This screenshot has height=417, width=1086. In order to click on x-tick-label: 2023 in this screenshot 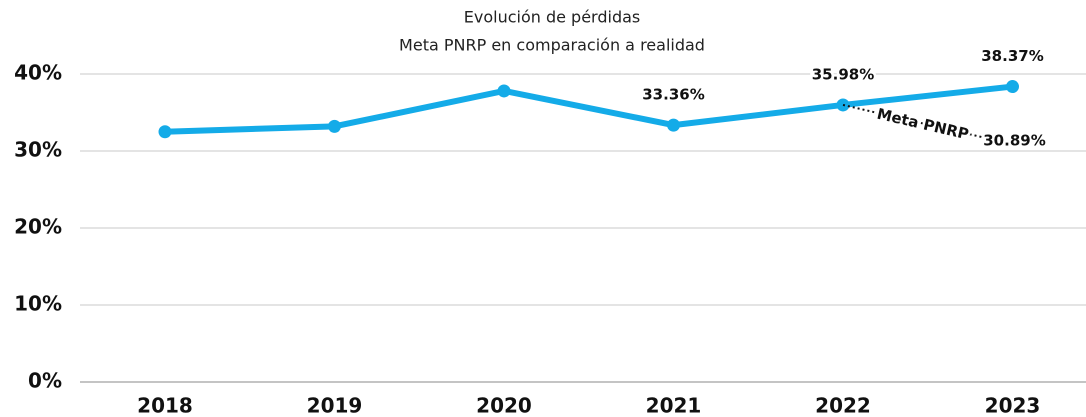, I will do `click(1013, 405)`.